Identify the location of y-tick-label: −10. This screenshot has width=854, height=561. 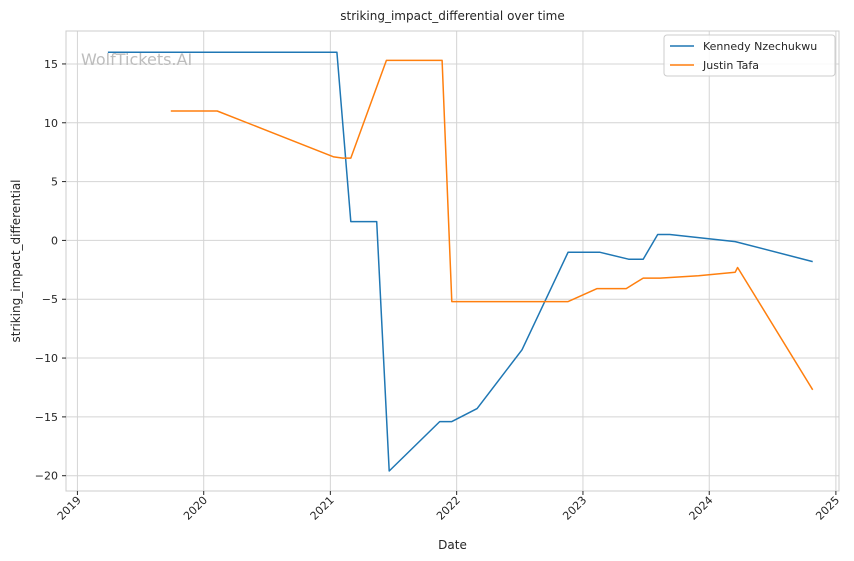
(46, 358).